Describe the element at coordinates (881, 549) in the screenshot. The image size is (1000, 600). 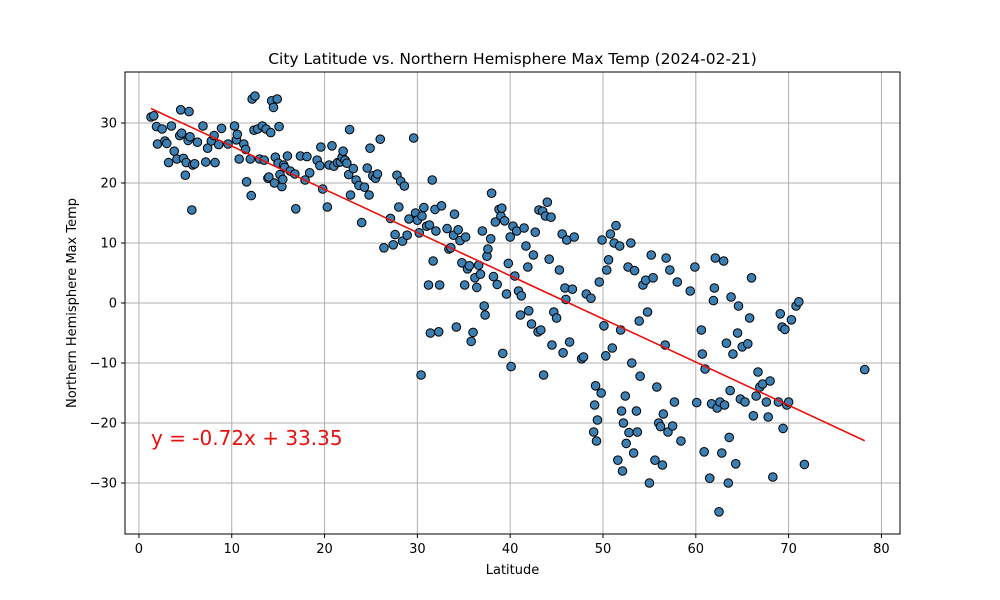
I see `x-tick-label: 80` at that location.